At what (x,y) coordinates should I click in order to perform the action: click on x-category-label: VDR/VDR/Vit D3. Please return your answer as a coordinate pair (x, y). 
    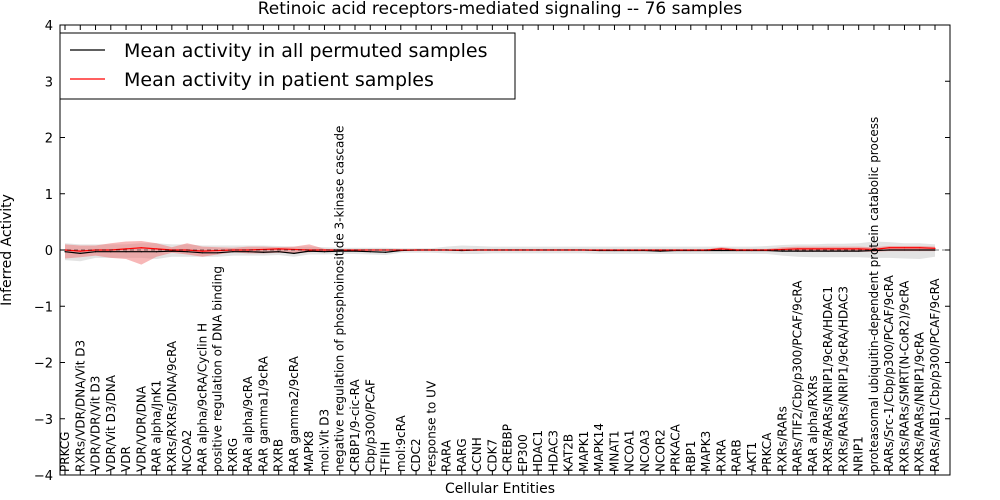
    Looking at the image, I should click on (96, 424).